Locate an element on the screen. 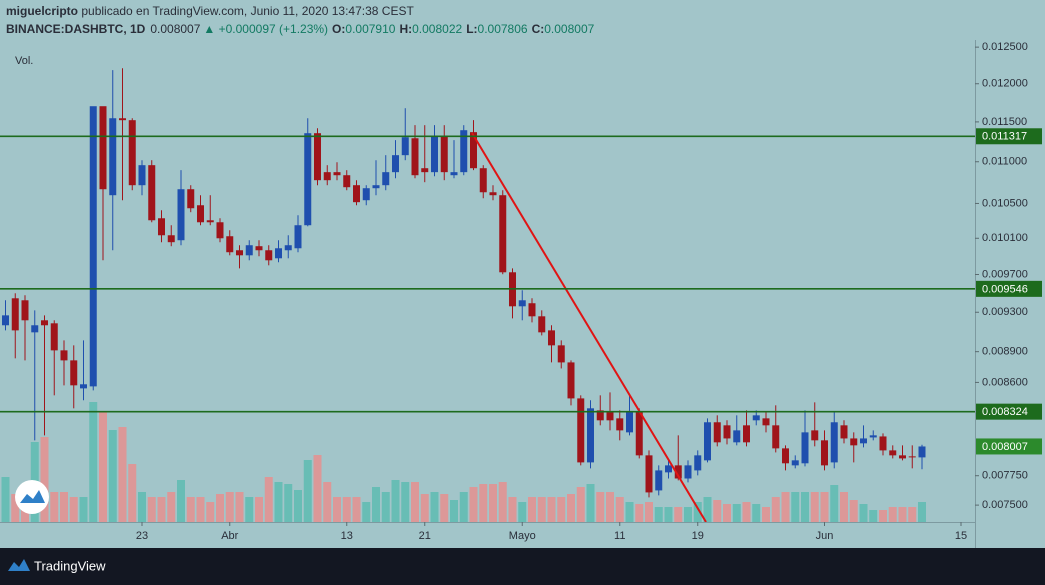 The width and height of the screenshot is (1045, 585). last-price-label: 0.008007 is located at coordinates (1005, 447).